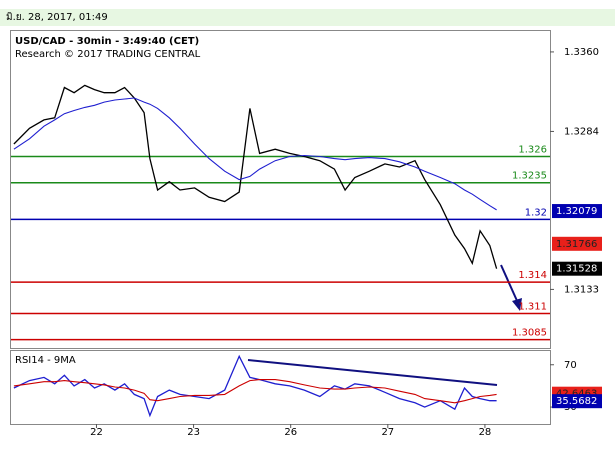 The width and height of the screenshot is (615, 451). Describe the element at coordinates (307, 17) in the screenshot. I see `header-bar` at that location.